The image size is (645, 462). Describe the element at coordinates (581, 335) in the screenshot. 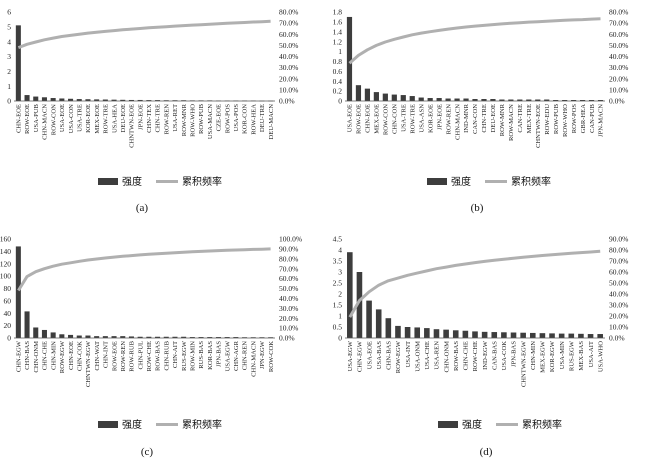

I see `bar-MEX-BAS` at that location.